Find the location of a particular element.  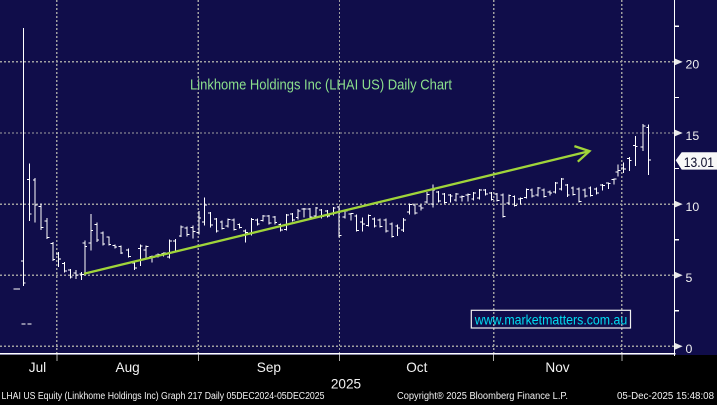

svg-text: Oct is located at coordinates (416, 367).